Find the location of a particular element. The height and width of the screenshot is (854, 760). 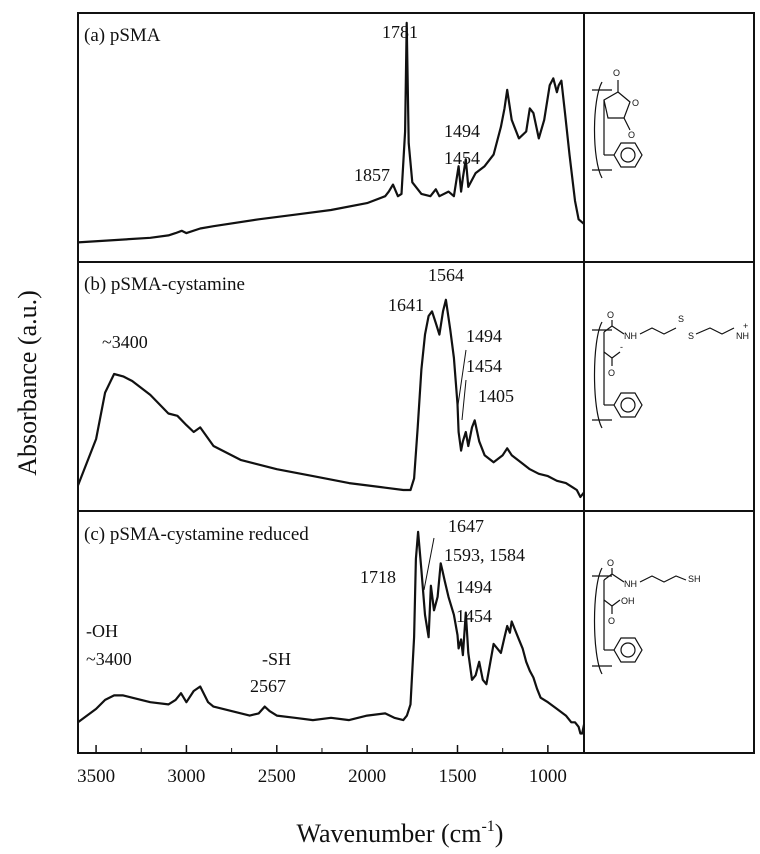

structure-a: O O O is located at coordinates (617, 123).